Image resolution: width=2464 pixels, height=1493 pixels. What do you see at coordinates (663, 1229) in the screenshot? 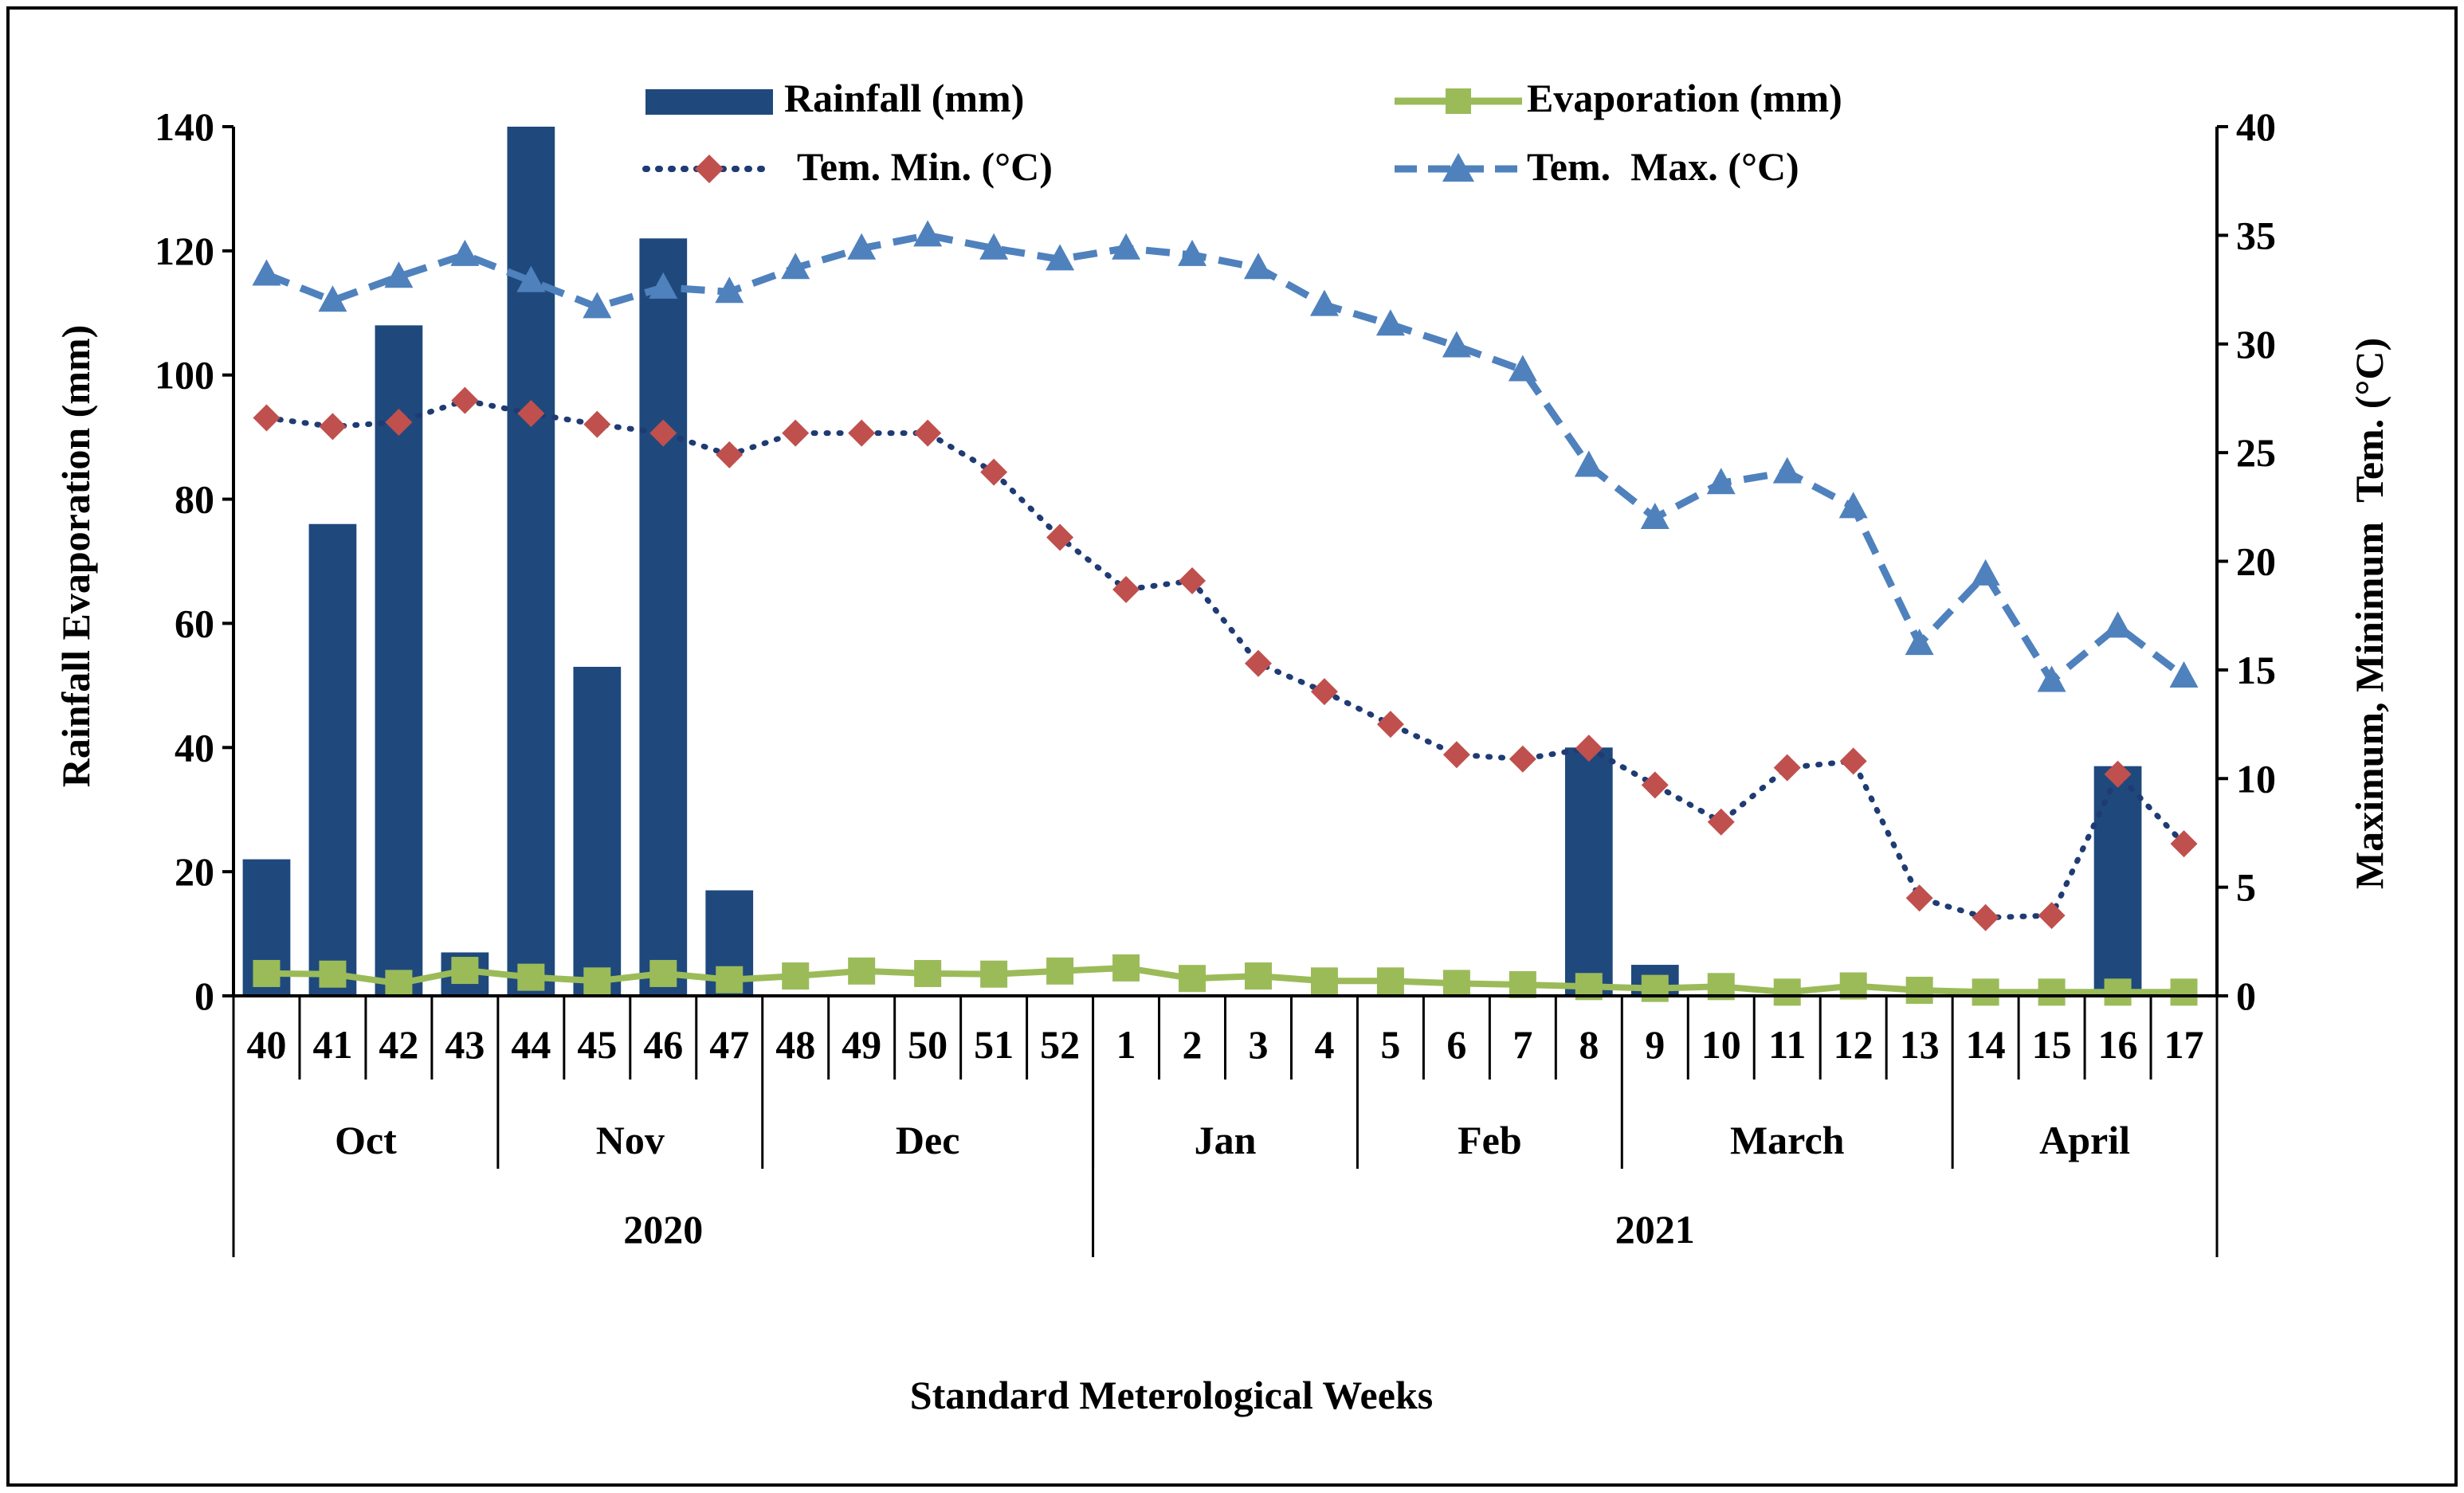
I see `year-label: 2020` at bounding box center [663, 1229].